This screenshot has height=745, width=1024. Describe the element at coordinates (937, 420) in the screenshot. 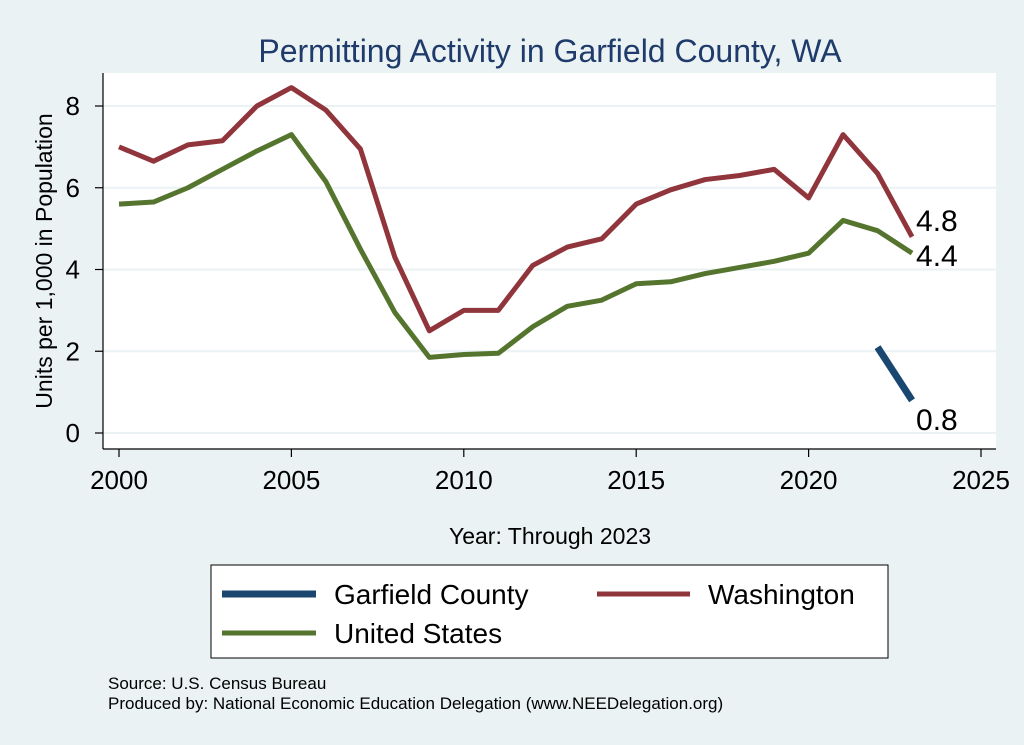

I see `end-label-garfield: 0.8` at that location.